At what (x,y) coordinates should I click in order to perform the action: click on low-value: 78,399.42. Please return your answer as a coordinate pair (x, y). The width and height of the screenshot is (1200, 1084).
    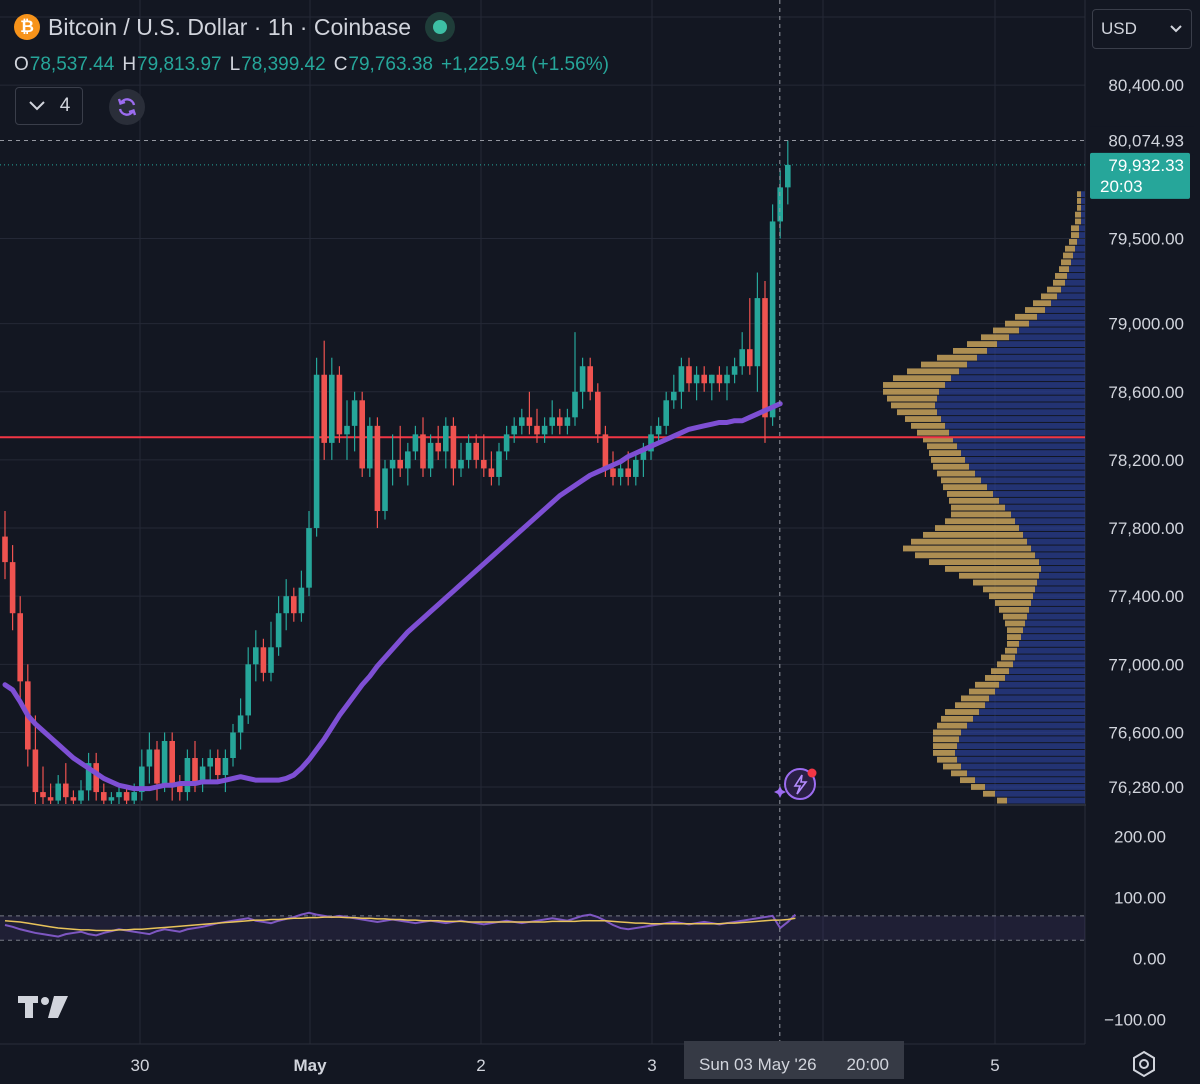
    Looking at the image, I should click on (283, 64).